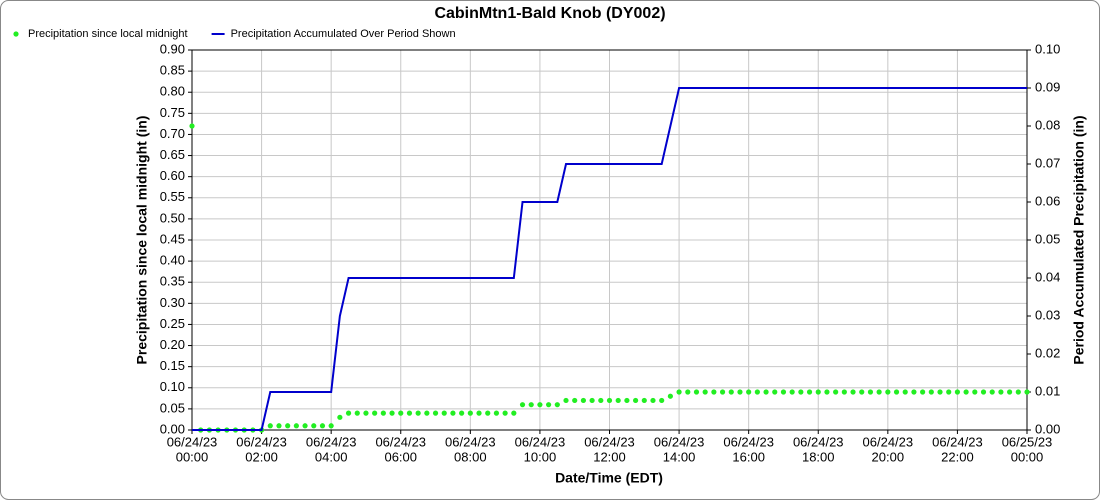  I want to click on x-tick-label: 14:00, so click(679, 456).